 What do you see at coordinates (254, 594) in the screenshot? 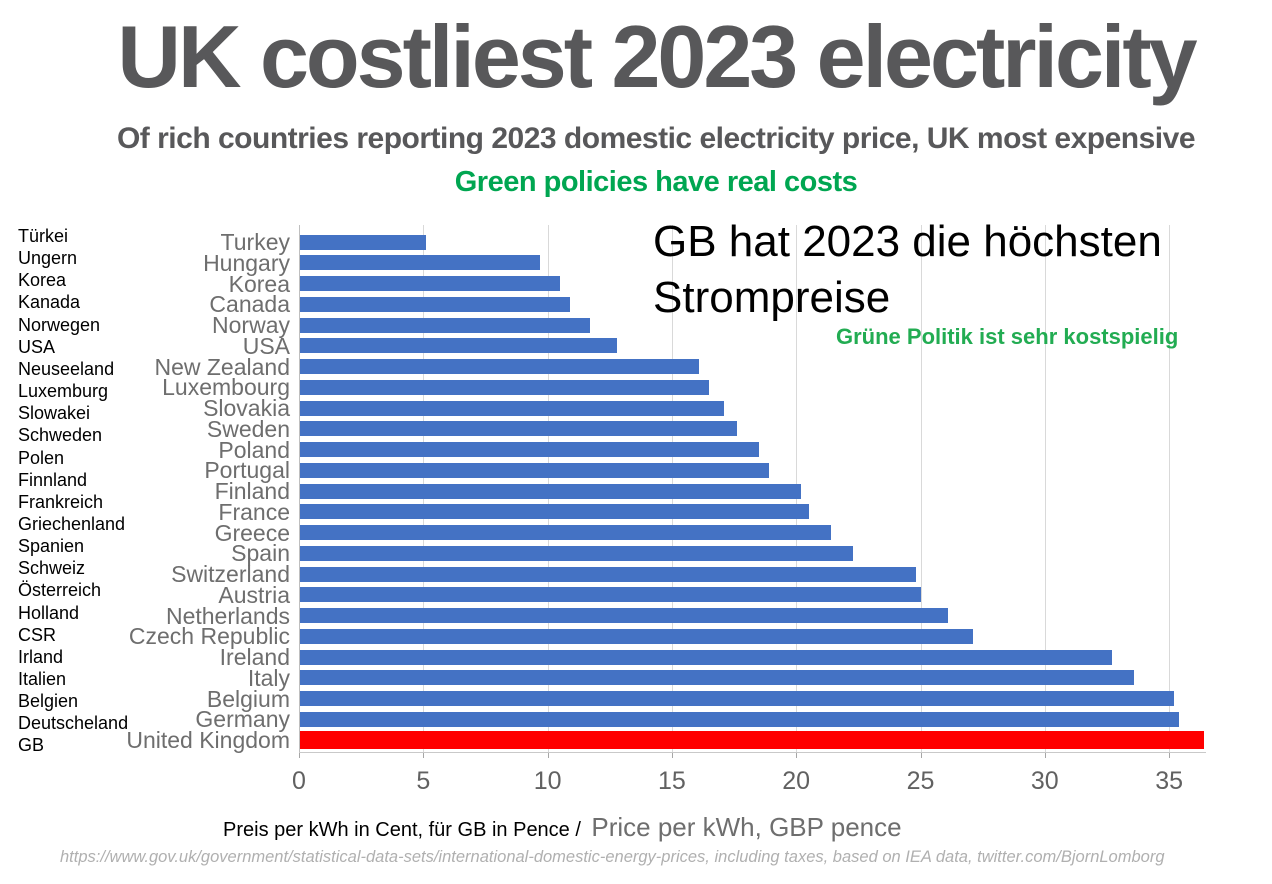
I see `category-label-english: Austria` at bounding box center [254, 594].